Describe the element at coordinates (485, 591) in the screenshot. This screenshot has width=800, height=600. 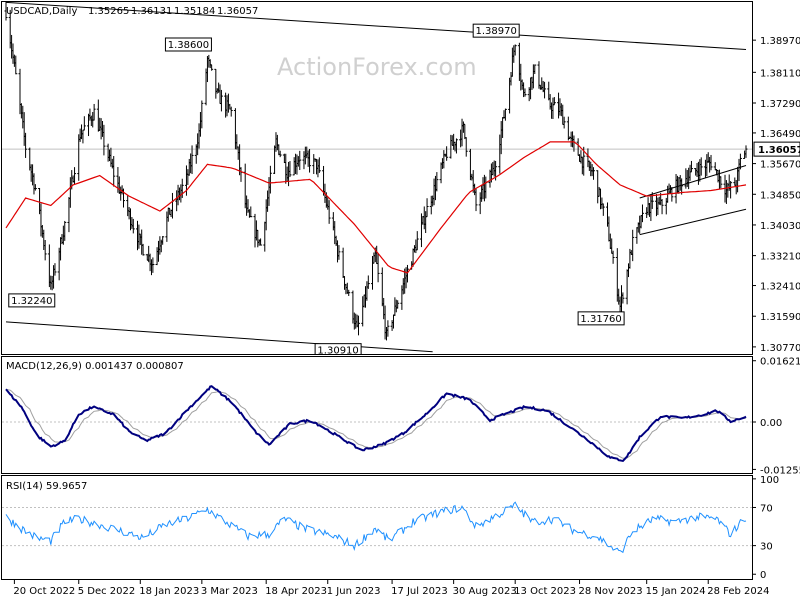
I see `date-axis-label: 30 Aug 2023` at that location.